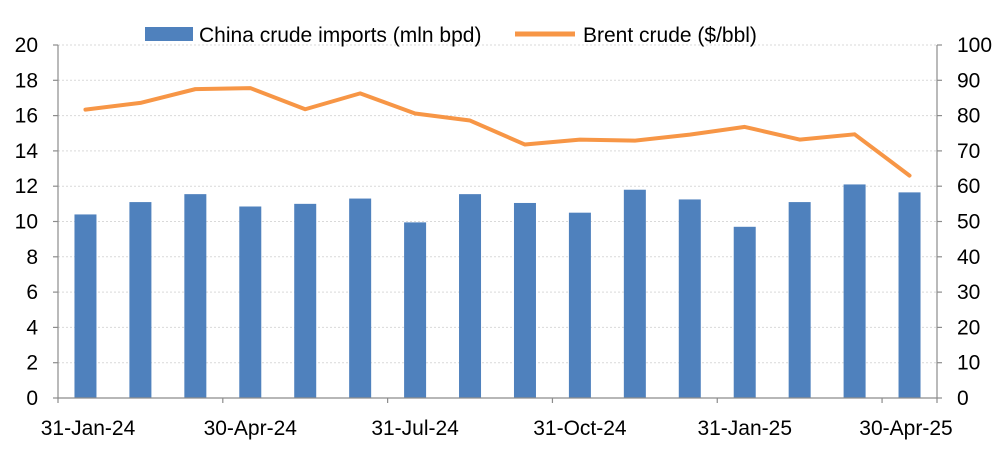 The width and height of the screenshot is (1003, 453). I want to click on right-tick-label: 80, so click(968, 116).